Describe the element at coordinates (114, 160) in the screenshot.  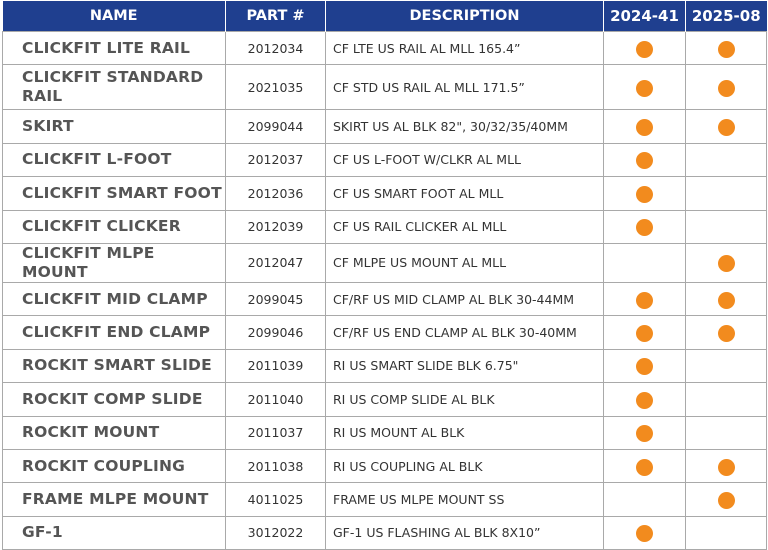
I see `row-name: CLICKFIT L-FOOT` at that location.